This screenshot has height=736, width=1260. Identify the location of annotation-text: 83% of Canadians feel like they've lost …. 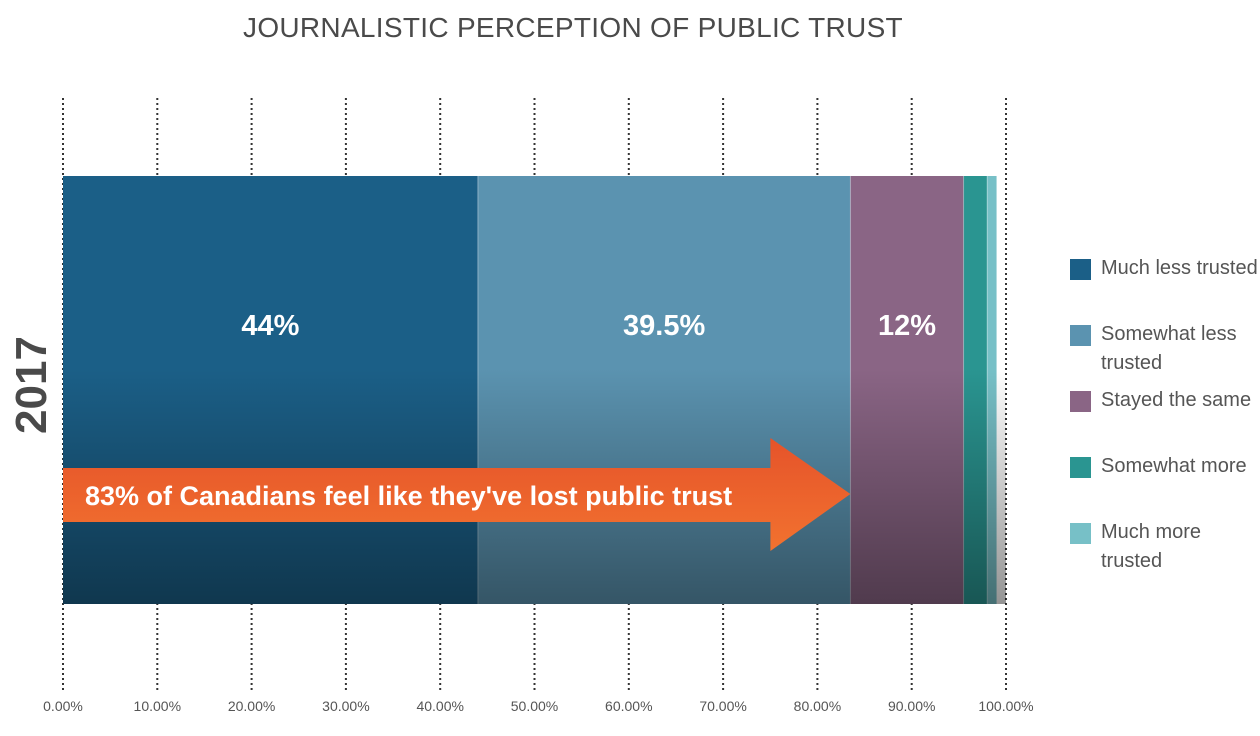
(408, 496).